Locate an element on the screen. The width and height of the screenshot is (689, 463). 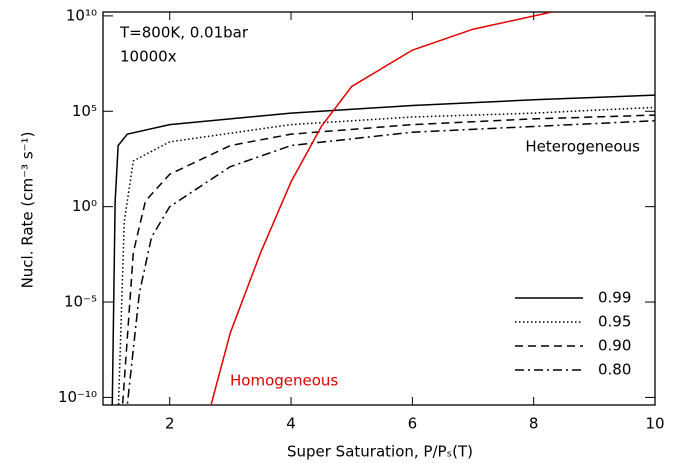
legend-label: 0.95 is located at coordinates (614, 322).